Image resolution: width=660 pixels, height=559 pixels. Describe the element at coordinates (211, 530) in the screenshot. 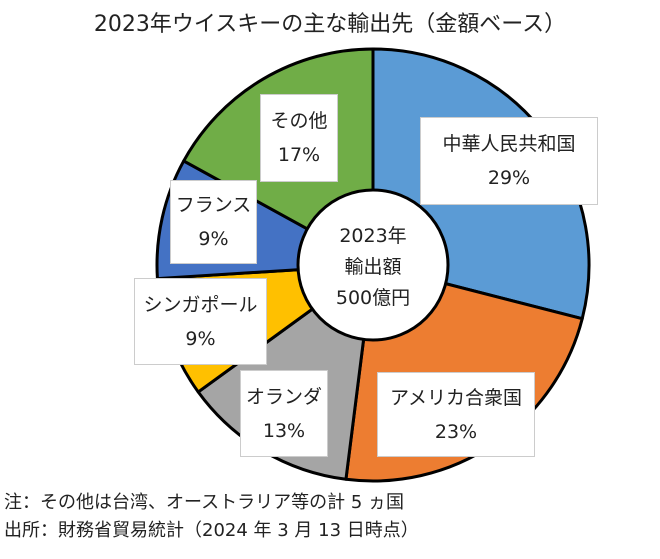

I see `source-note: 出所：財務省貿易統計（2024 年 3 月 13 日時点）` at that location.